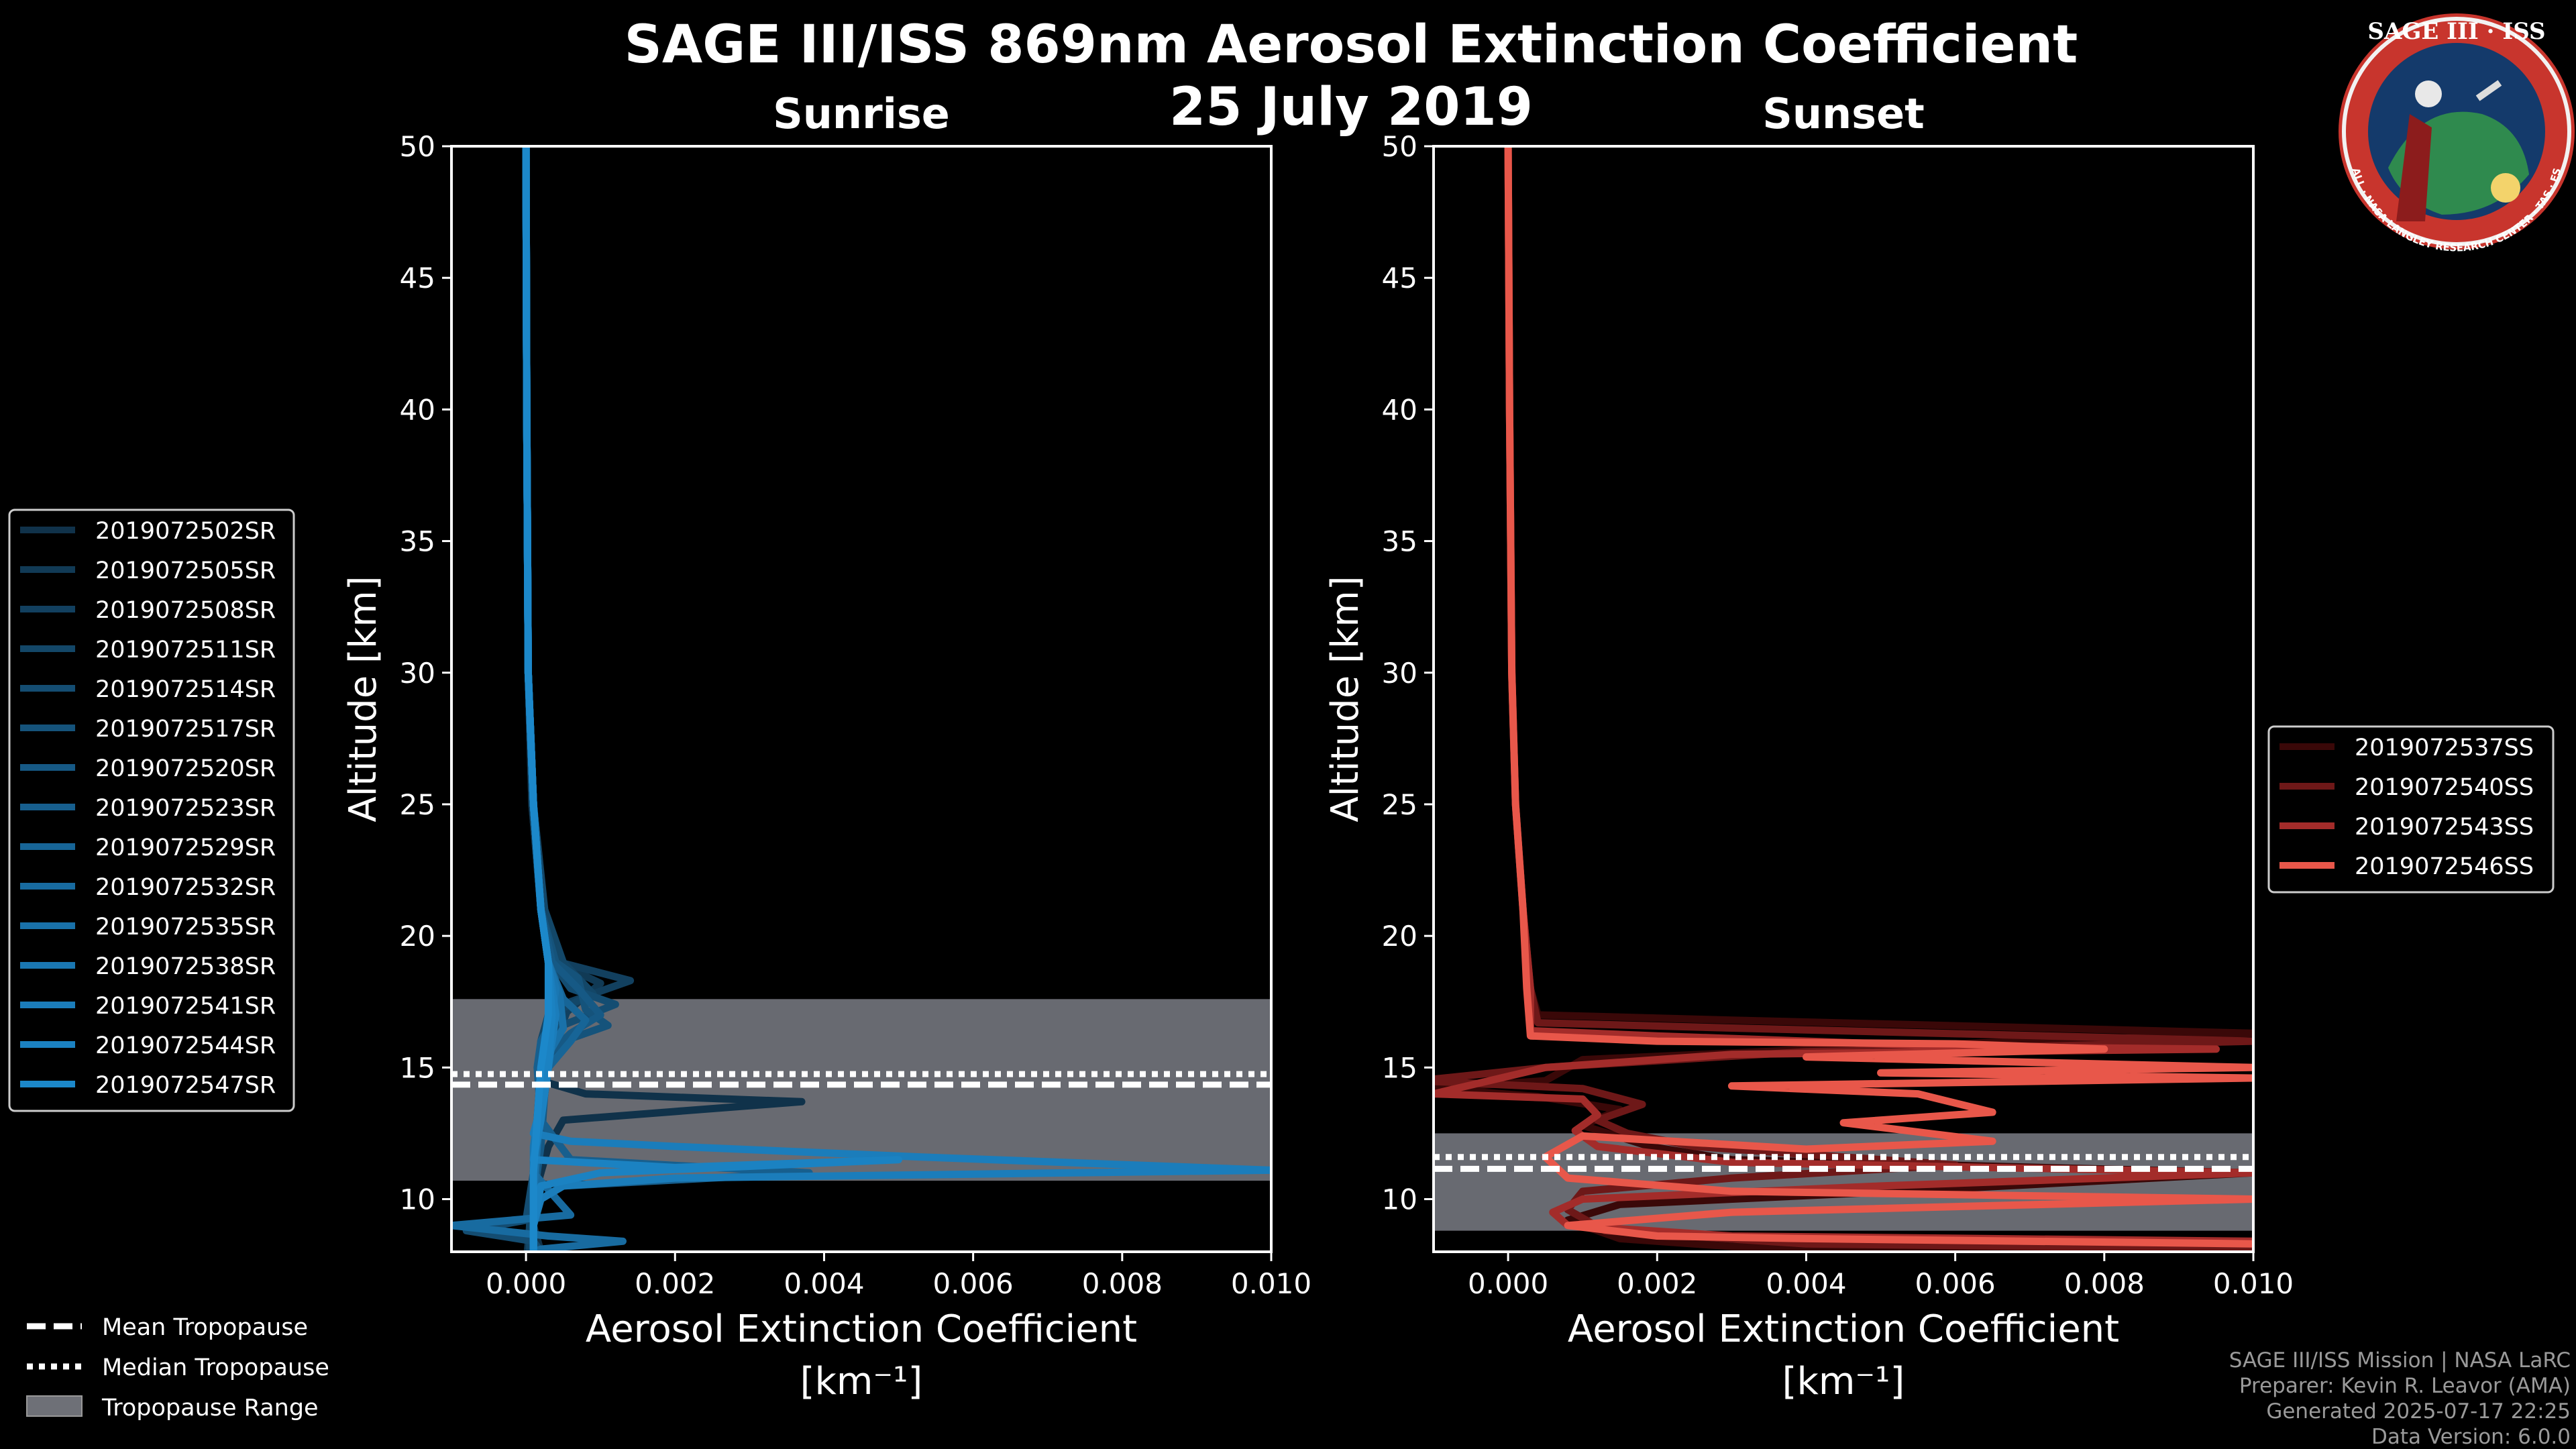 This screenshot has width=2576, height=1449. What do you see at coordinates (185, 887) in the screenshot?
I see `sunrise-legend-label: 2019072532SR` at bounding box center [185, 887].